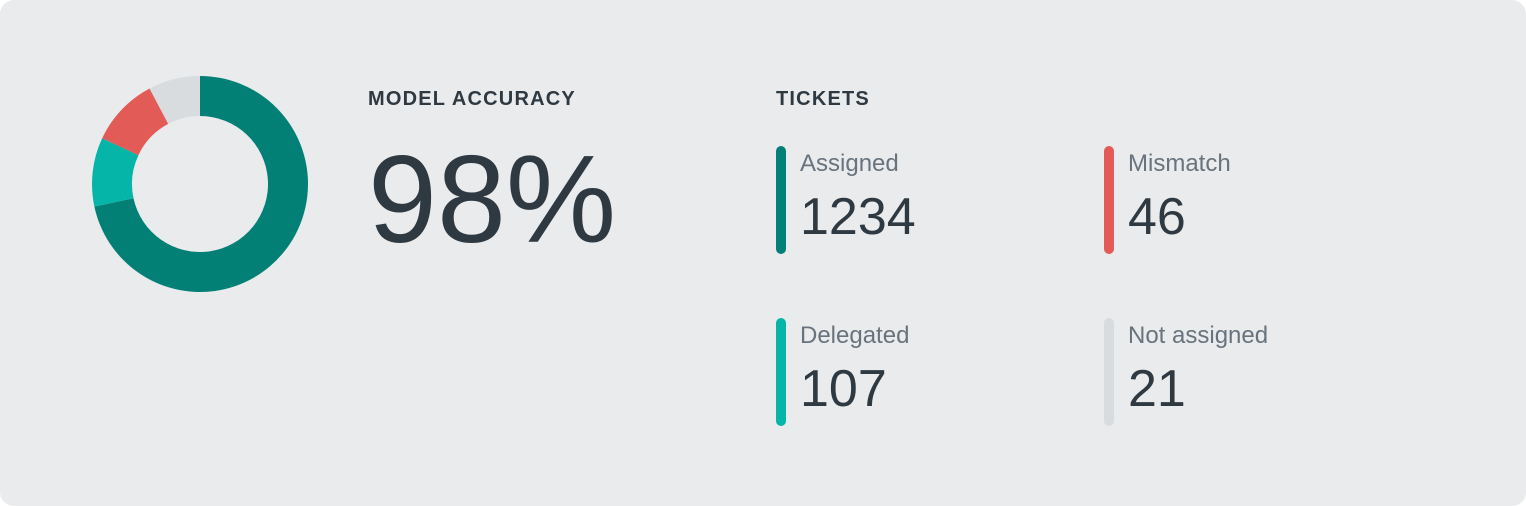 Image resolution: width=1526 pixels, height=506 pixels. What do you see at coordinates (135, 122) in the screenshot?
I see `donut-segment-mismatch` at bounding box center [135, 122].